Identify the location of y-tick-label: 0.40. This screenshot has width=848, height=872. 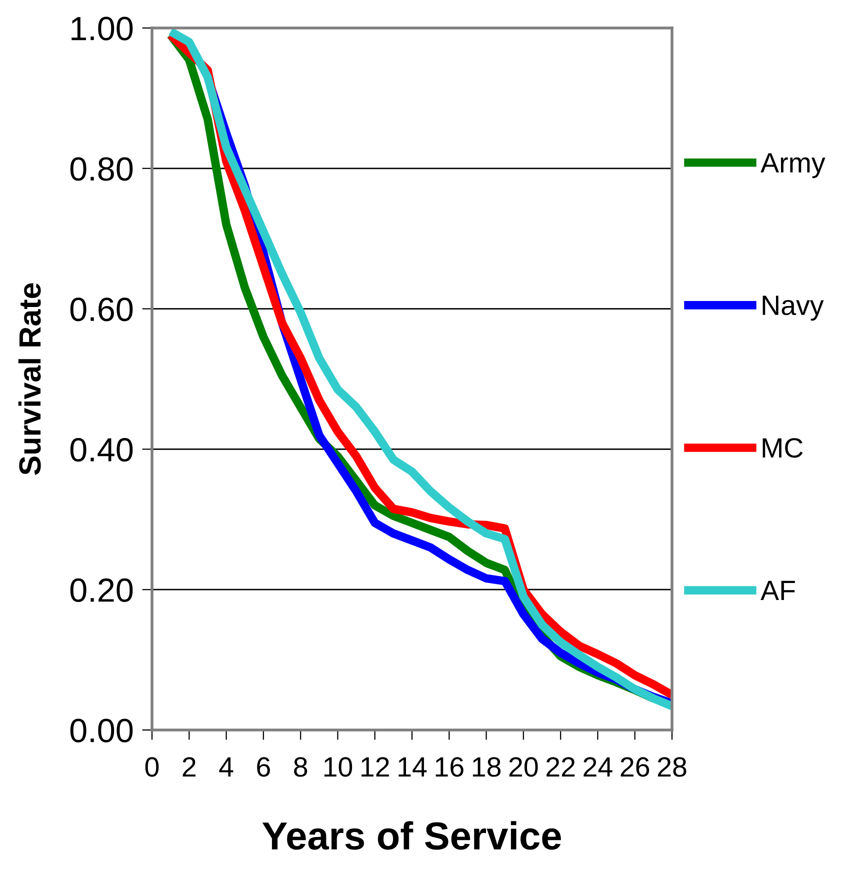
(101, 450).